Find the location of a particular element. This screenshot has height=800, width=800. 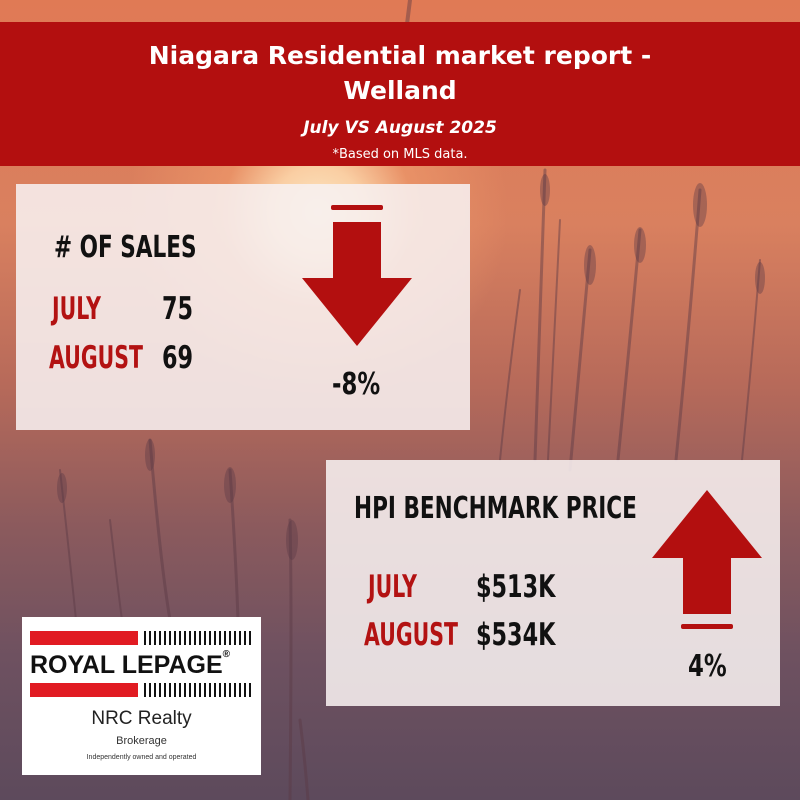

report-title-line2: Welland is located at coordinates (400, 90).